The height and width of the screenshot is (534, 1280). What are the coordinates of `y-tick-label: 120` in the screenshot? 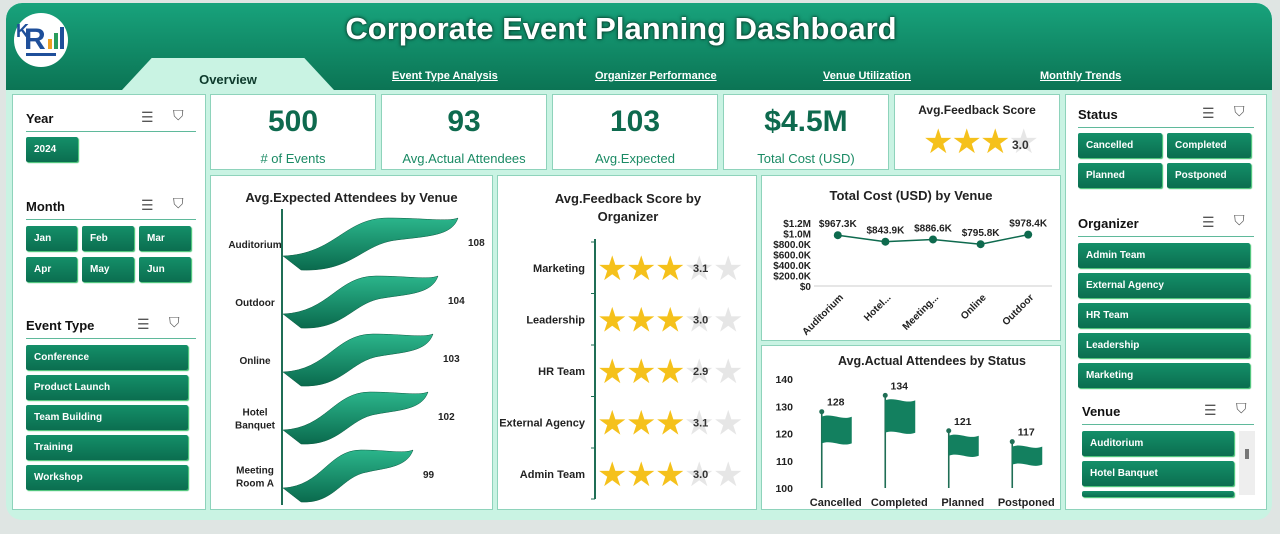 It's located at (784, 435).